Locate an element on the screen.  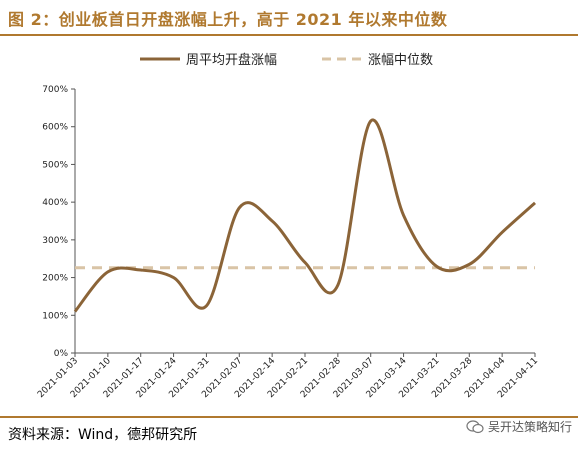
legend: 周平均开盘涨幅 涨幅中位数 is located at coordinates (286, 60).